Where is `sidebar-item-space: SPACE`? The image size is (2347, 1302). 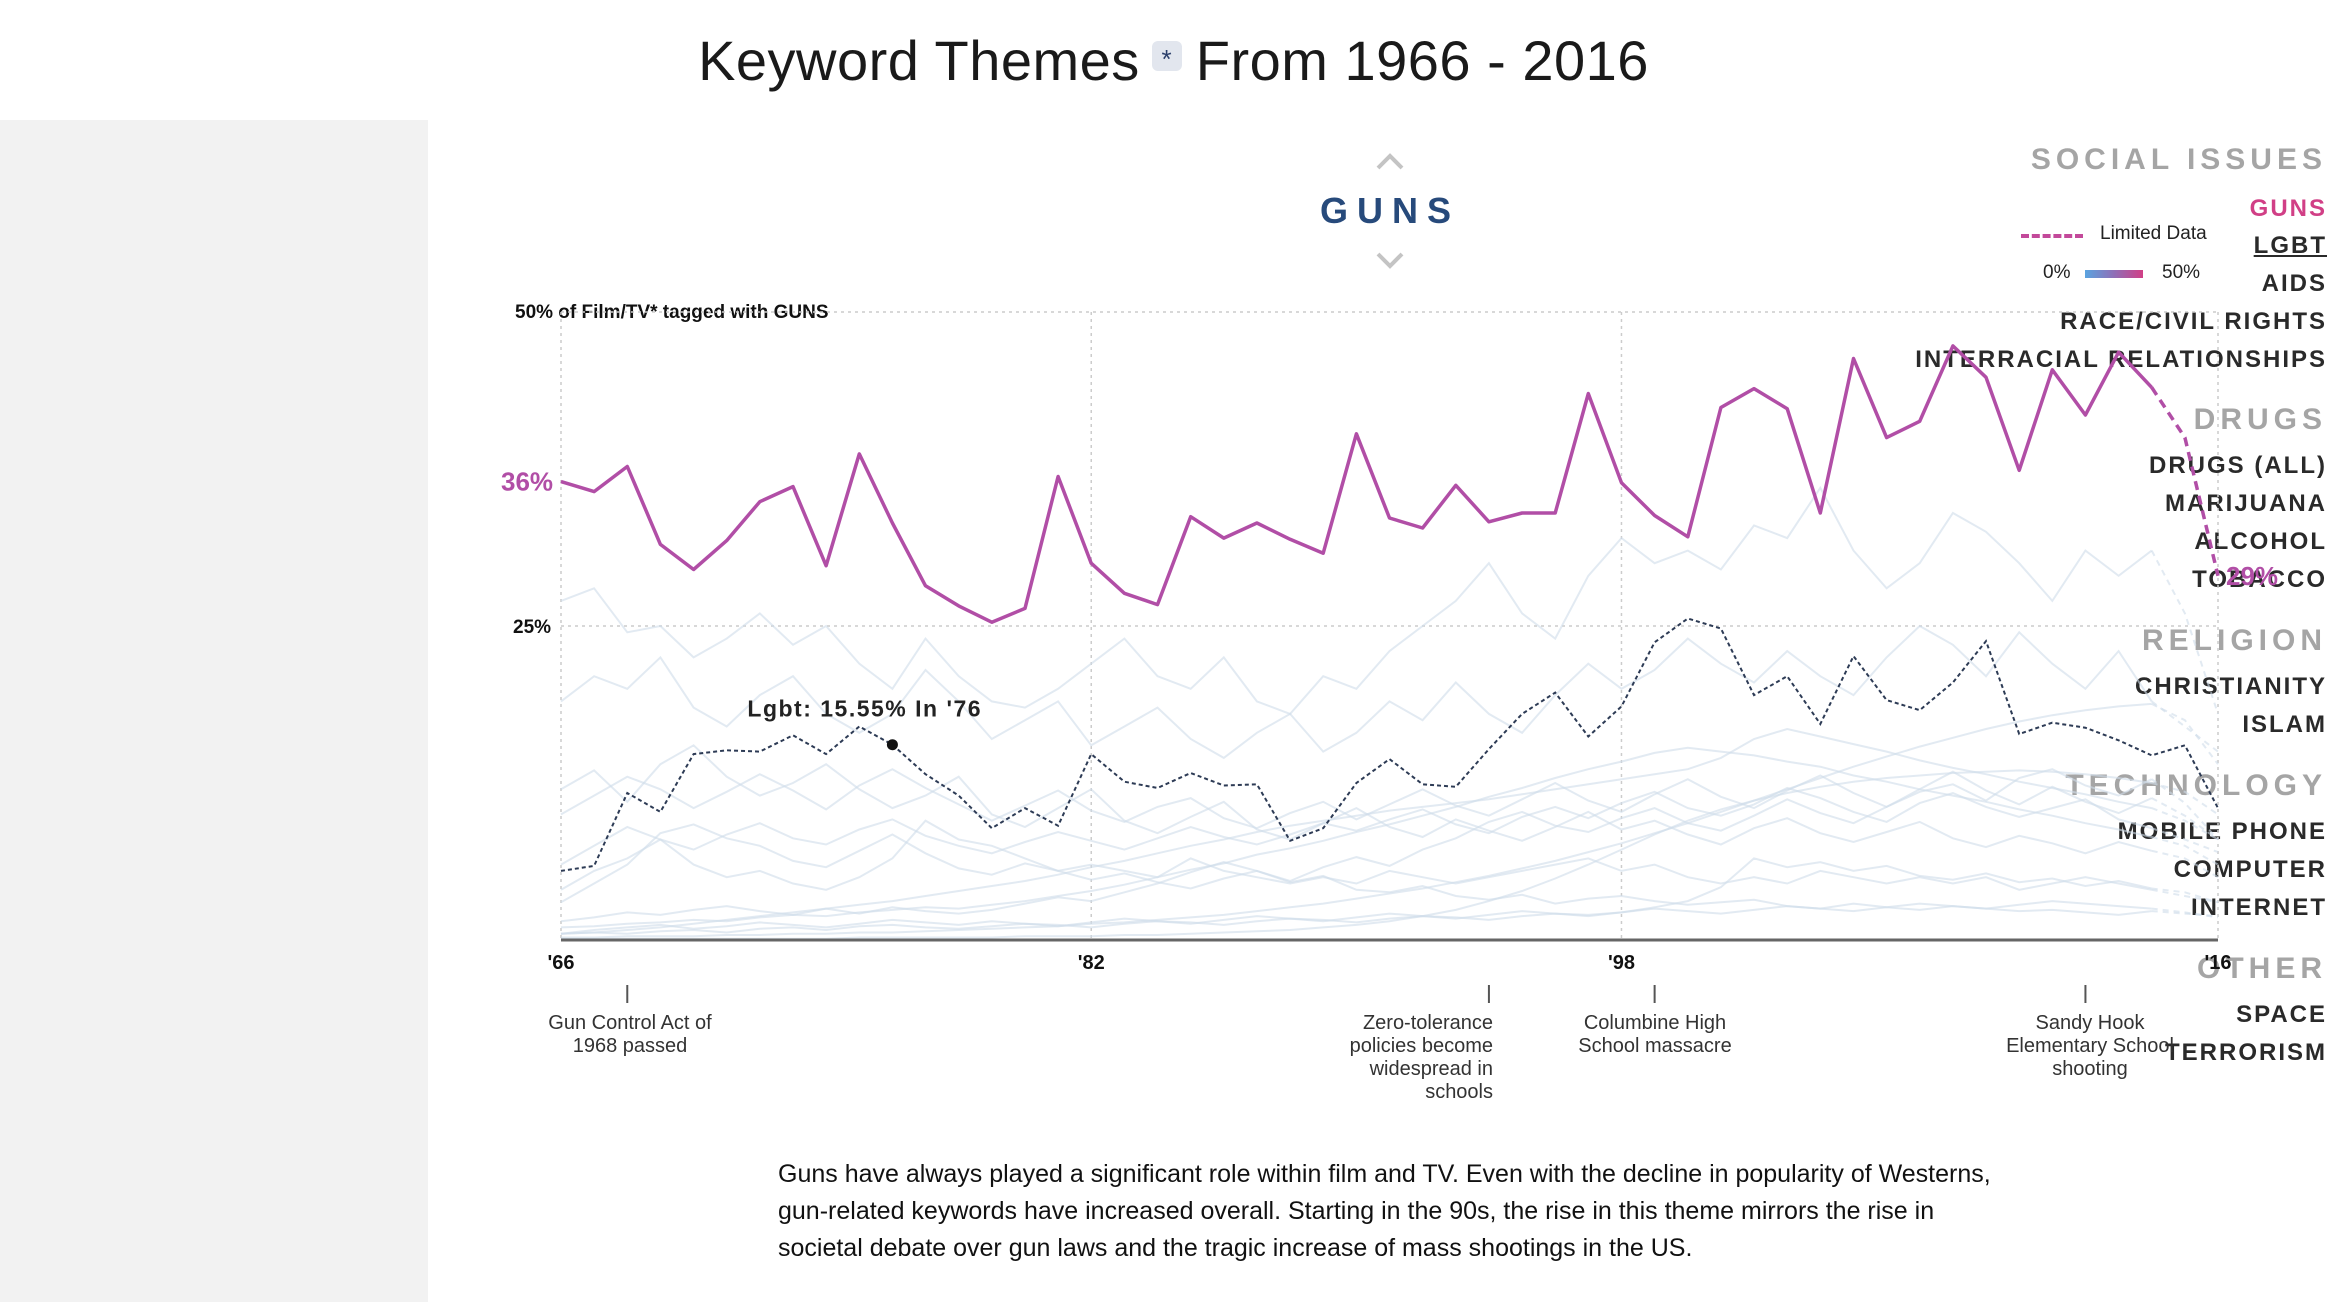 sidebar-item-space: SPACE is located at coordinates (2281, 1014).